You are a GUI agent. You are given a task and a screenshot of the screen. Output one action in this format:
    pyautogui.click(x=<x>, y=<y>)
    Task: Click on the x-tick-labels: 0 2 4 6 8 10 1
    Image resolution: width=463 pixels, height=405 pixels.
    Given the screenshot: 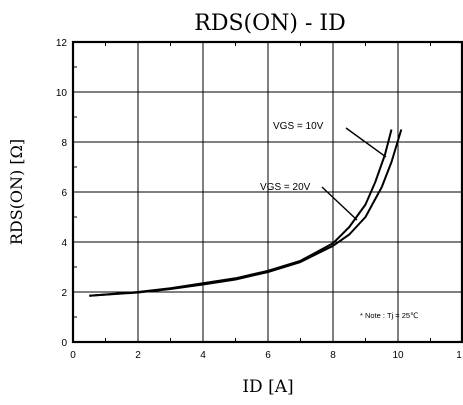 What is the action you would take?
    pyautogui.click(x=266, y=355)
    